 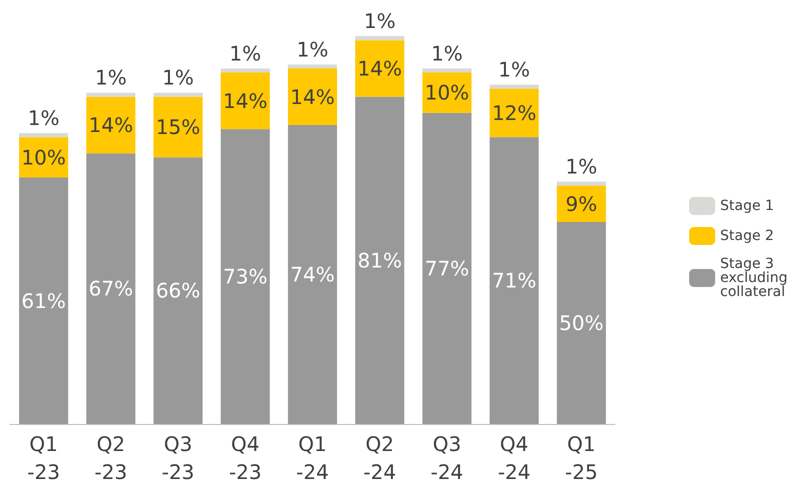 I want to click on data-label: 9%, so click(x=582, y=204).